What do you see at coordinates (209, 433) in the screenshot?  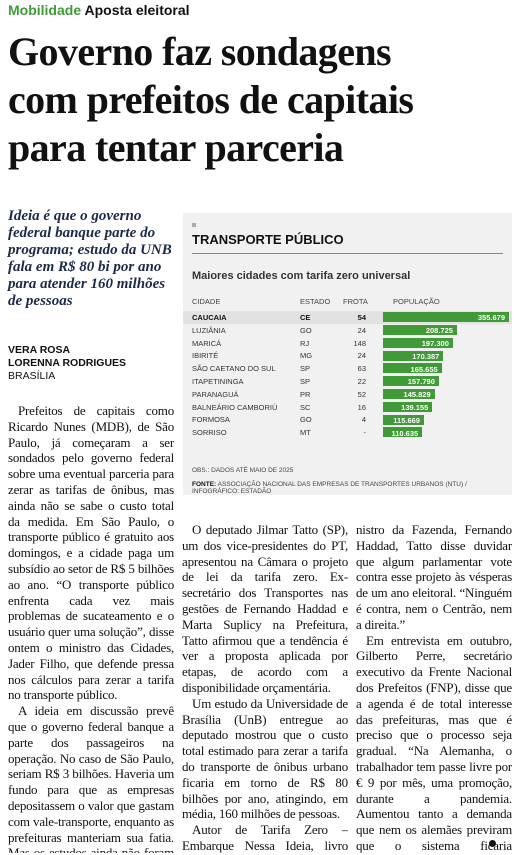 I see `city: SORRISO` at bounding box center [209, 433].